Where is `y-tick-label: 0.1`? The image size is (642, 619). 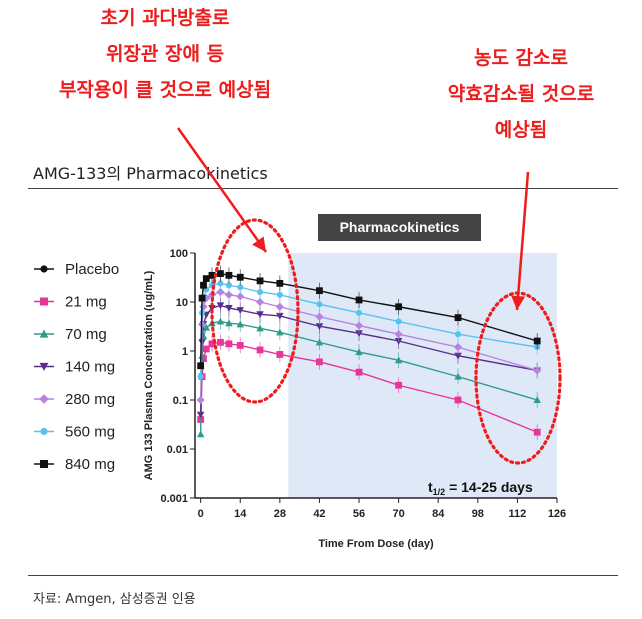 y-tick-label: 0.1 is located at coordinates (180, 401).